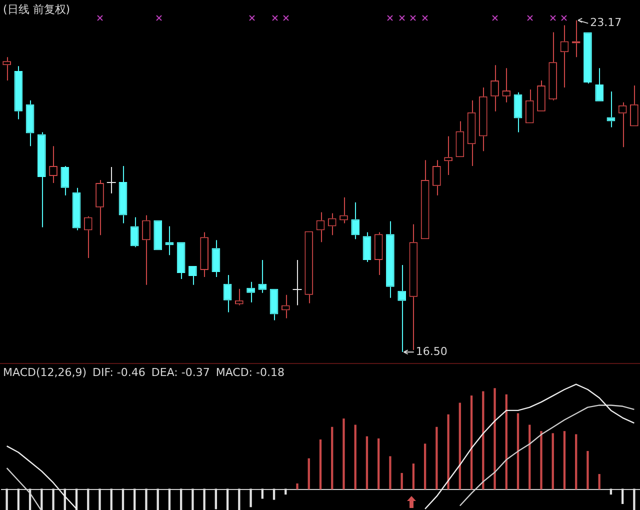  What do you see at coordinates (432, 351) in the screenshot?
I see `annotation: 16.50` at bounding box center [432, 351].